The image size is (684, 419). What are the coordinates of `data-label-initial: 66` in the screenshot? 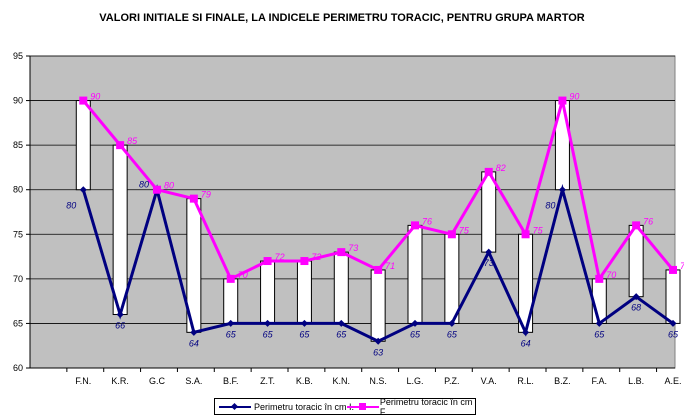 It's located at (120, 326).